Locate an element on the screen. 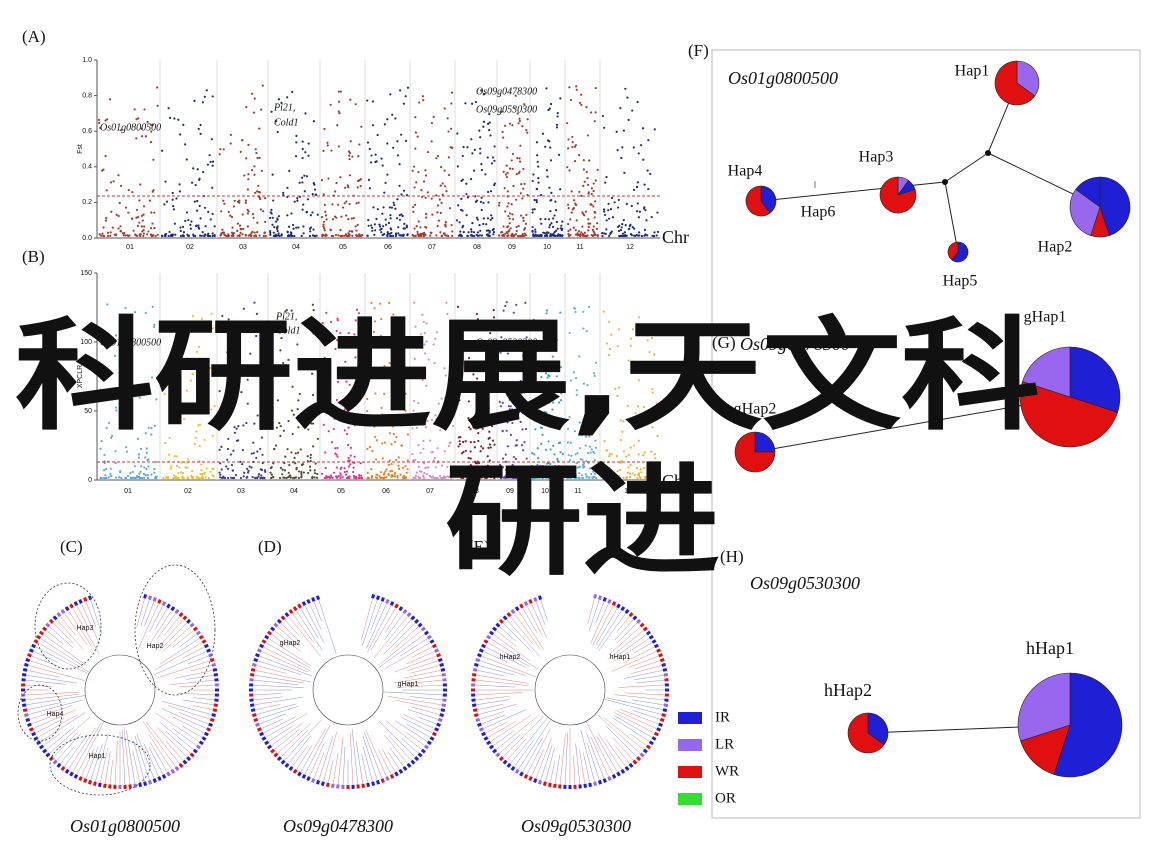 Image resolution: width=1154 pixels, height=866 pixels. network-edge is located at coordinates (853, 191).